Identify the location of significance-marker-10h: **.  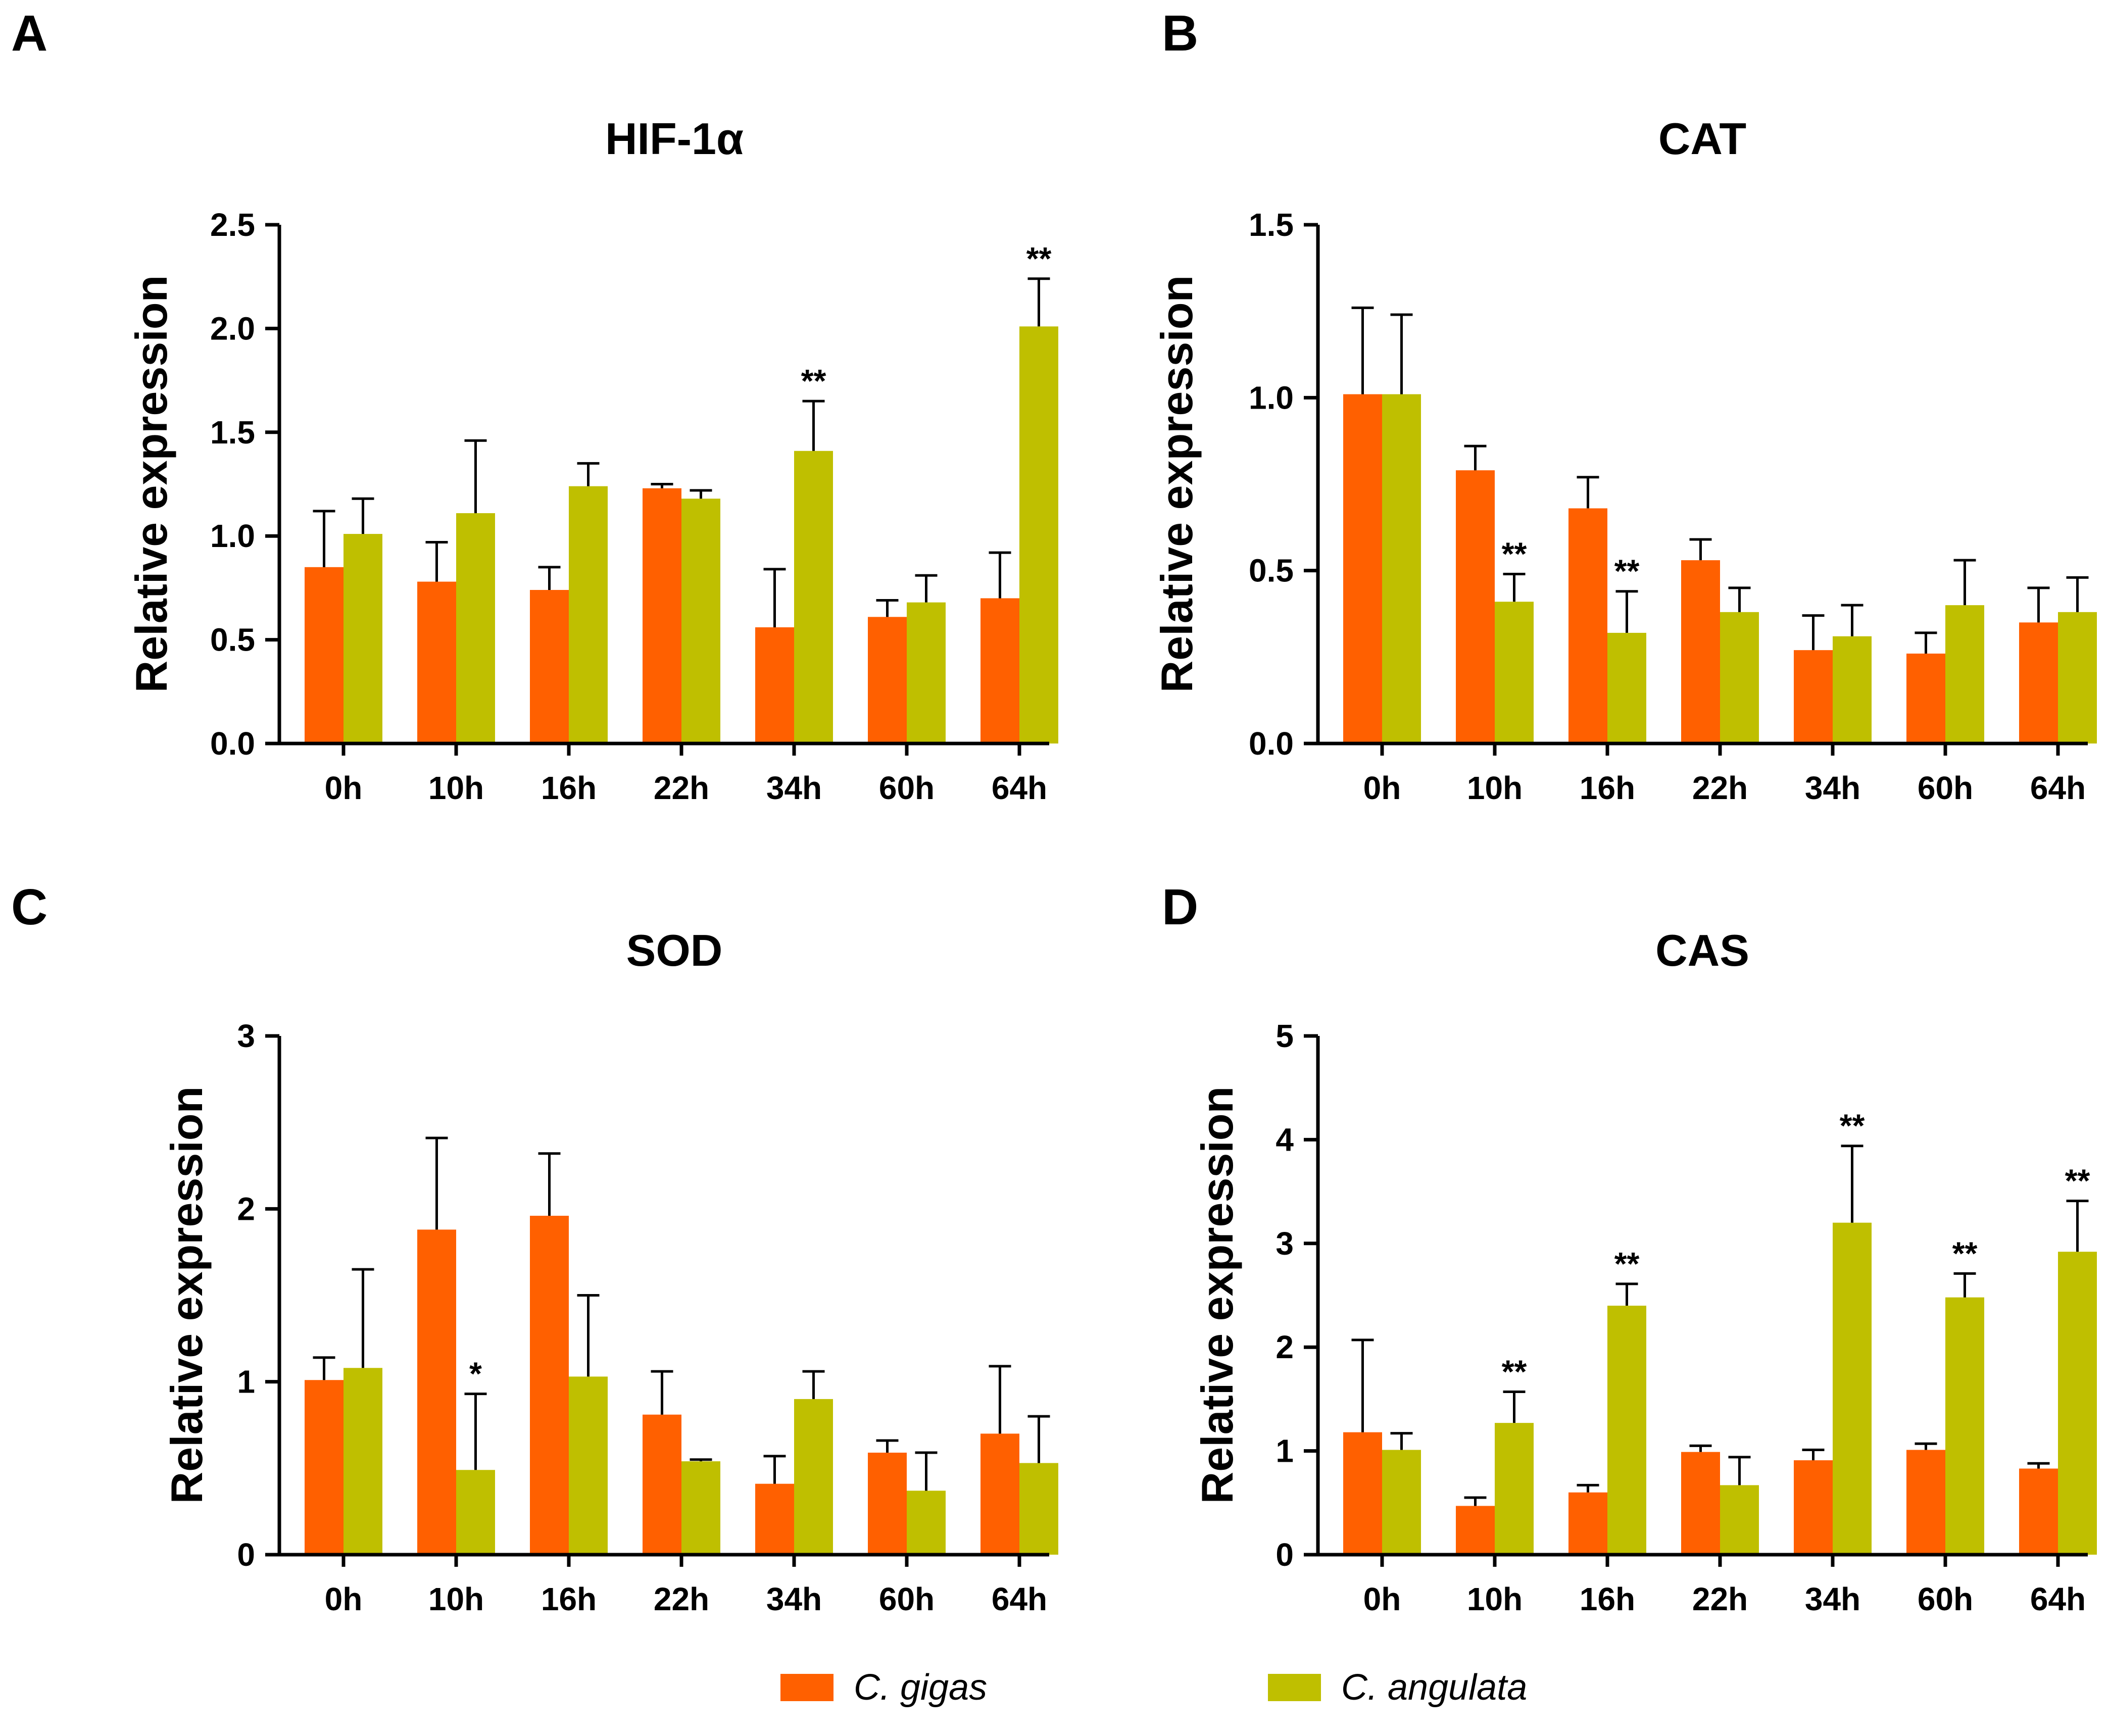
(1514, 554).